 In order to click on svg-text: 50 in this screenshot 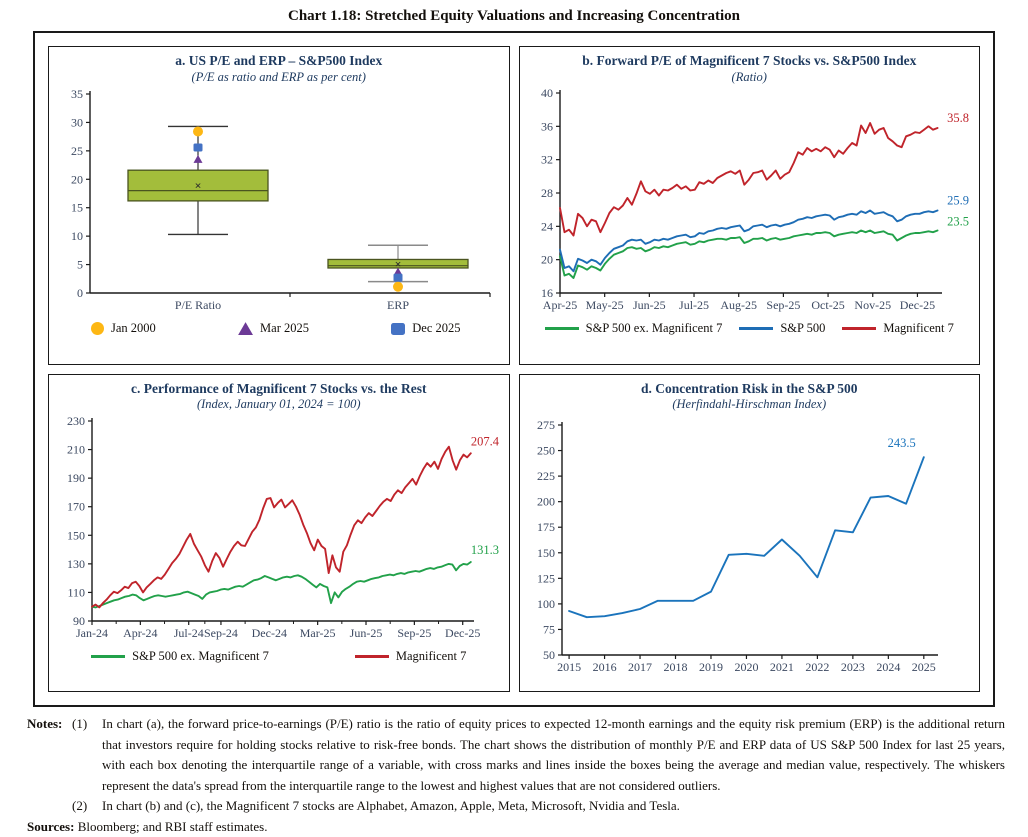, I will do `click(549, 655)`.